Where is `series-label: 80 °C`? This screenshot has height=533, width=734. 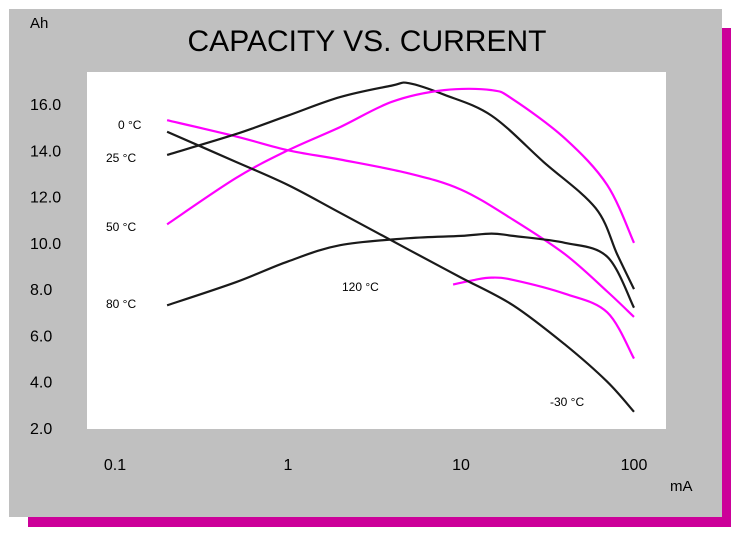 series-label: 80 °C is located at coordinates (121, 304).